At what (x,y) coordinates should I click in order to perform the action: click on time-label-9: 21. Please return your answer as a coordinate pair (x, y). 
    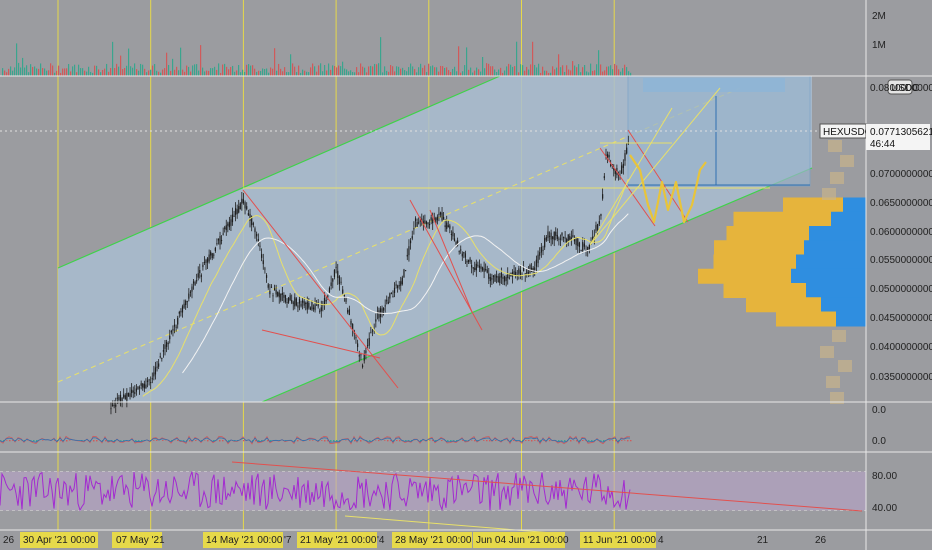
    Looking at the image, I should click on (763, 540).